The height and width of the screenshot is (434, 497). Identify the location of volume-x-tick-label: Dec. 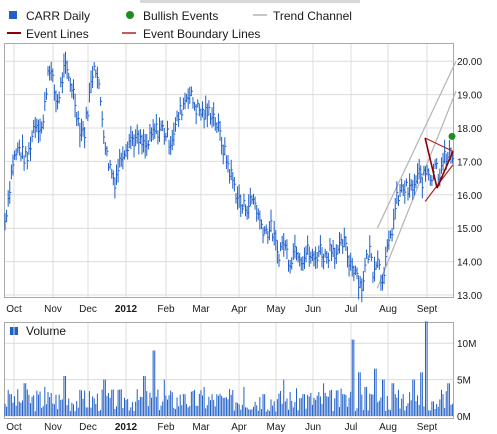
(88, 427).